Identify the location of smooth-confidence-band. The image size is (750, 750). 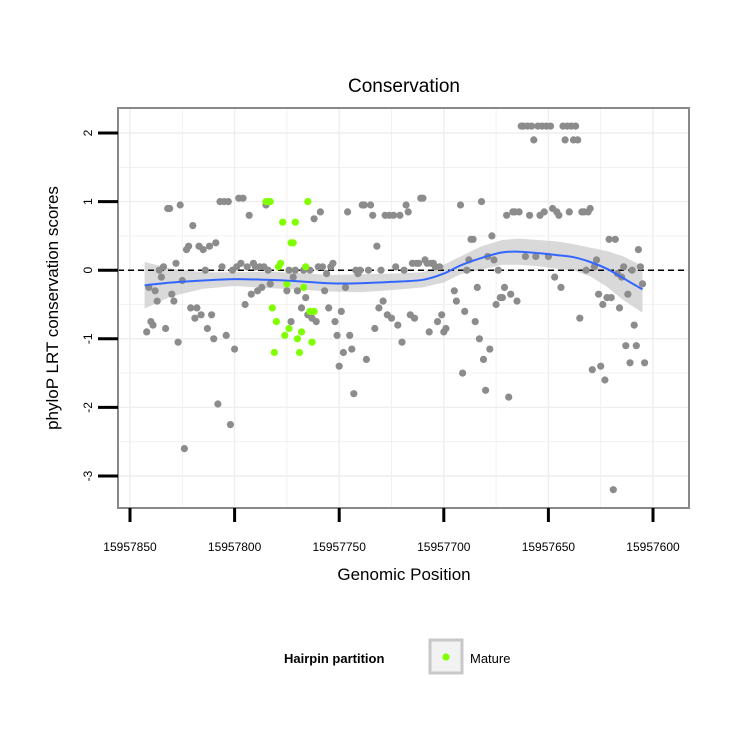
(393, 275).